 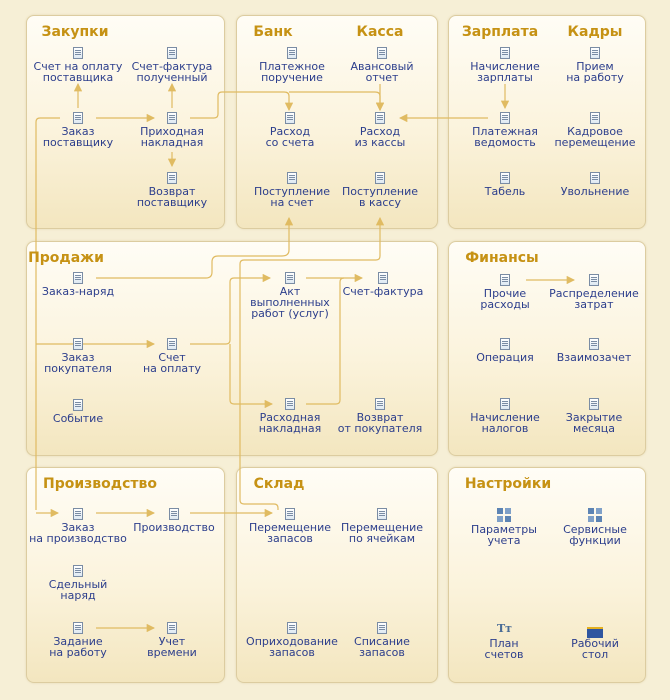 I want to click on link-month-close: Закрытие месяца, so click(x=594, y=416).